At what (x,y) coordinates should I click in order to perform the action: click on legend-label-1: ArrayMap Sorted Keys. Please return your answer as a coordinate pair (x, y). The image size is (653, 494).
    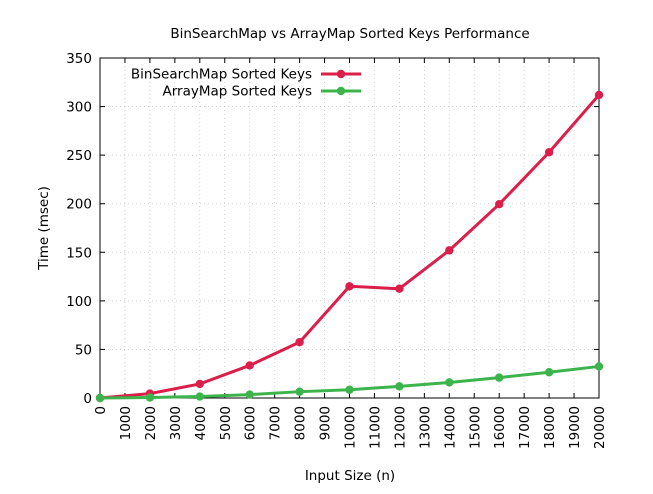
    Looking at the image, I should click on (238, 92).